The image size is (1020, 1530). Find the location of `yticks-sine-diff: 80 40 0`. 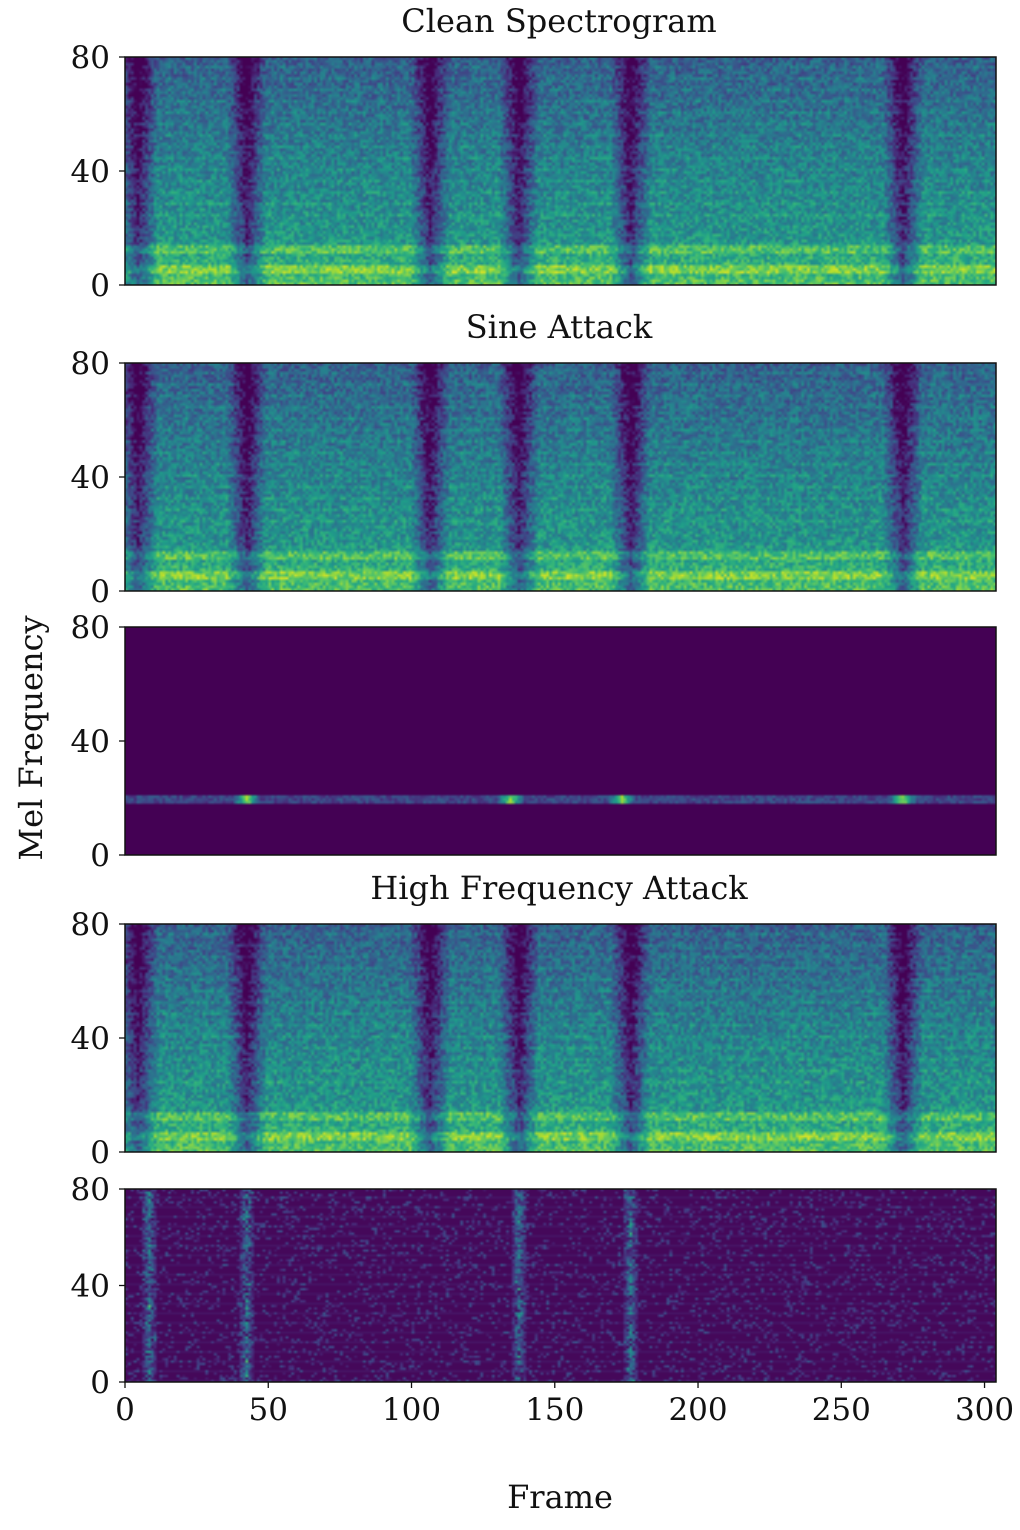

yticks-sine-diff: 80 40 0 is located at coordinates (98, 742).